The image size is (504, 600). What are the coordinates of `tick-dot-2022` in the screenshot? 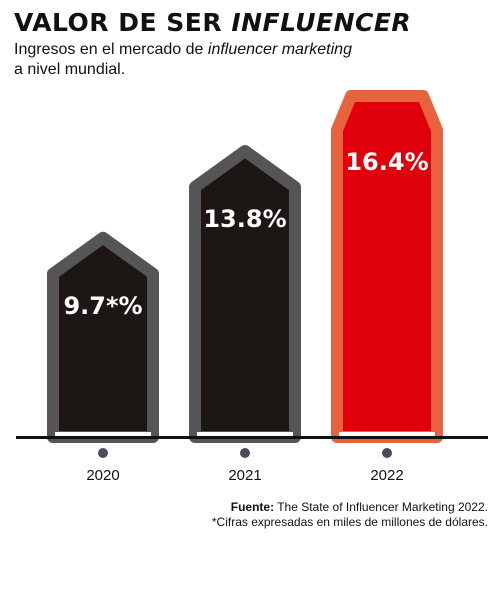 It's located at (387, 453).